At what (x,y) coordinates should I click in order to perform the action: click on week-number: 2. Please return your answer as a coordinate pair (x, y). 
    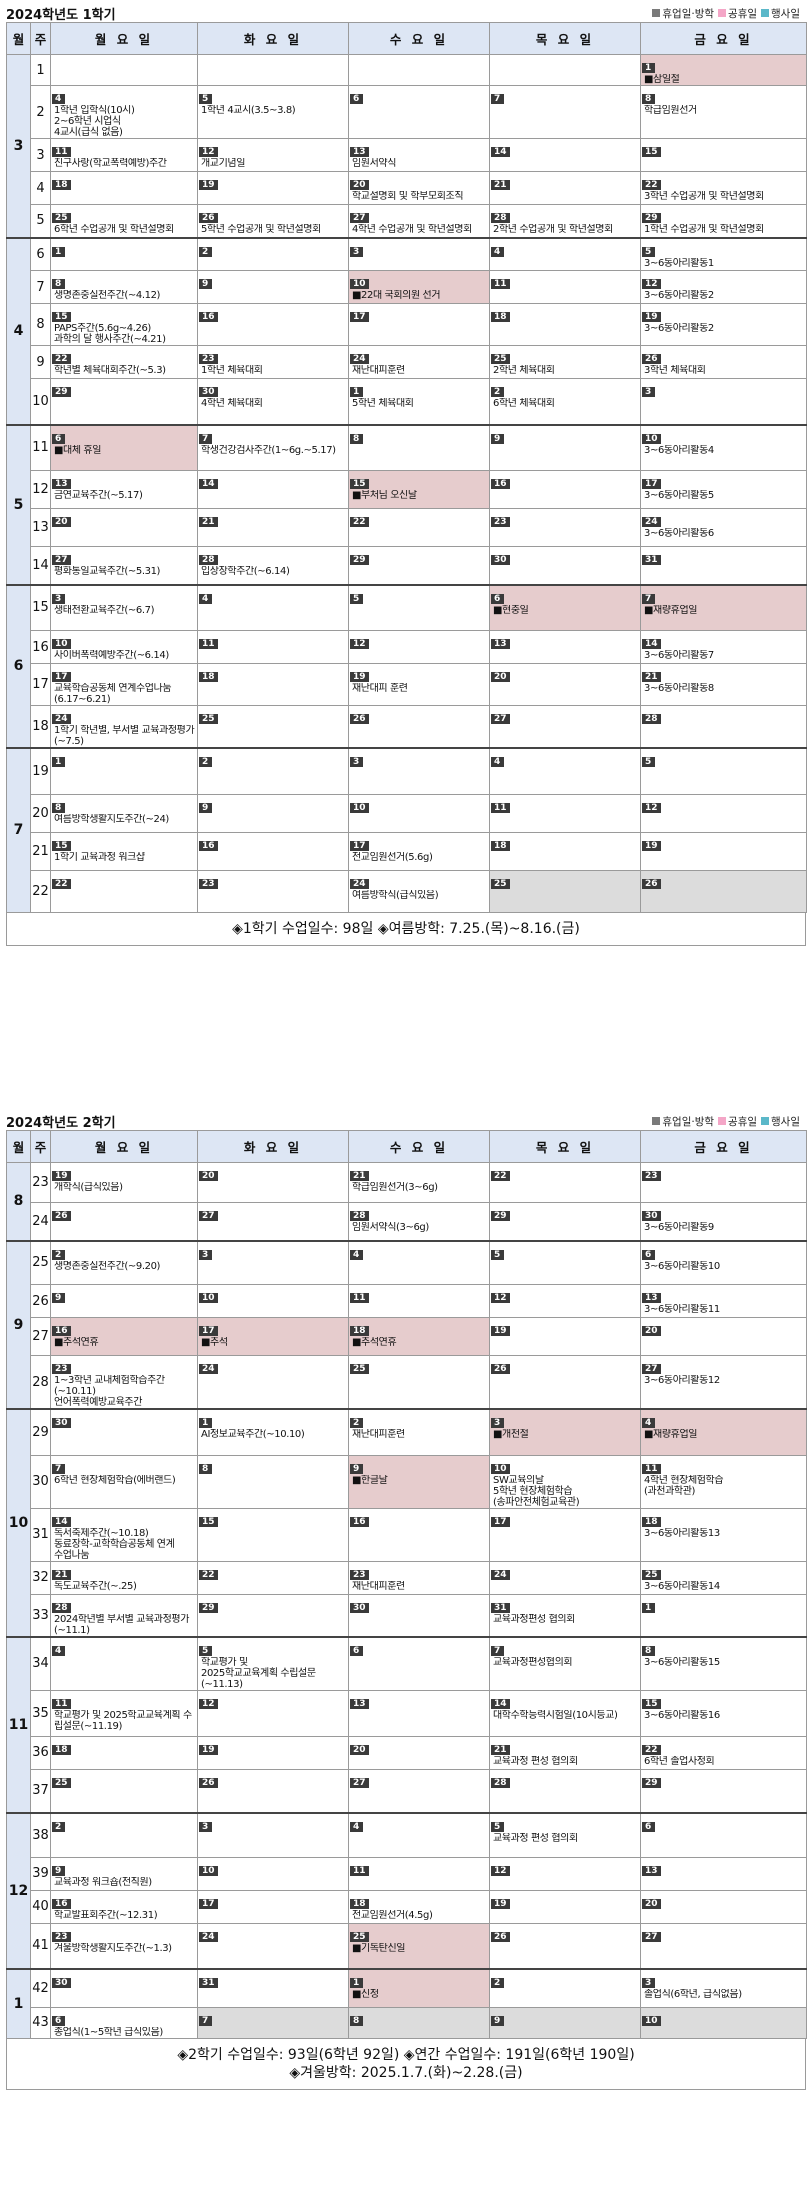
    Looking at the image, I should click on (40, 112).